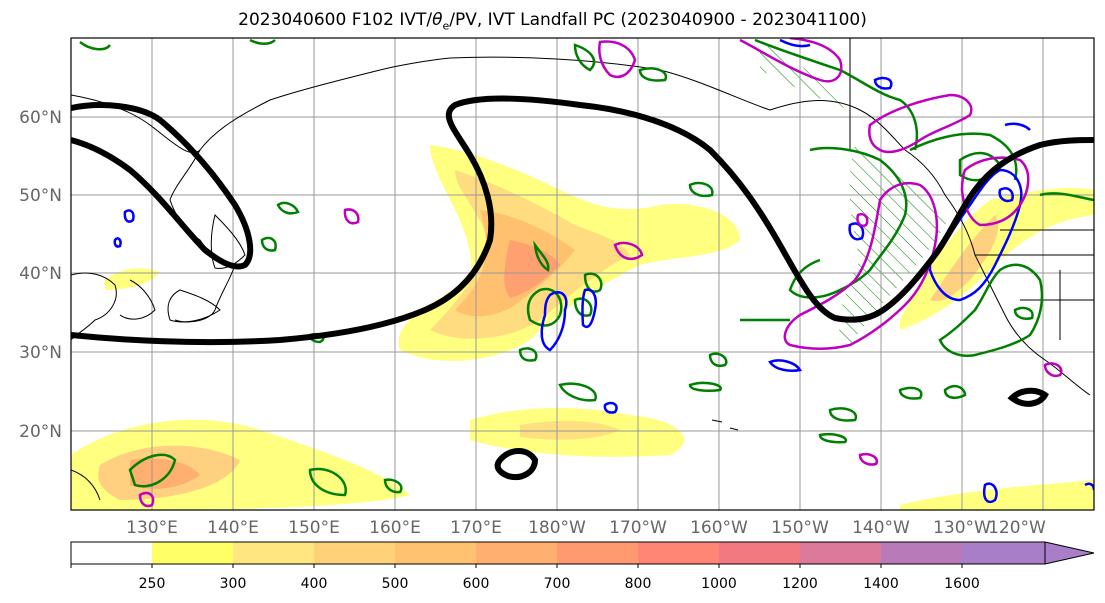 Image resolution: width=1105 pixels, height=603 pixels. I want to click on lon-label-150e: 150°E, so click(314, 528).